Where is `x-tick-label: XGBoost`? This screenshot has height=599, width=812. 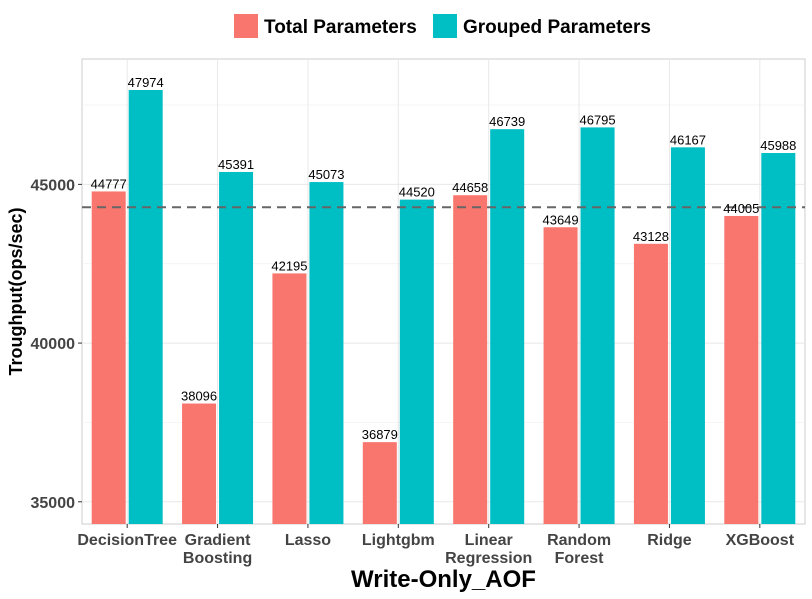
x-tick-label: XGBoost is located at coordinates (760, 540).